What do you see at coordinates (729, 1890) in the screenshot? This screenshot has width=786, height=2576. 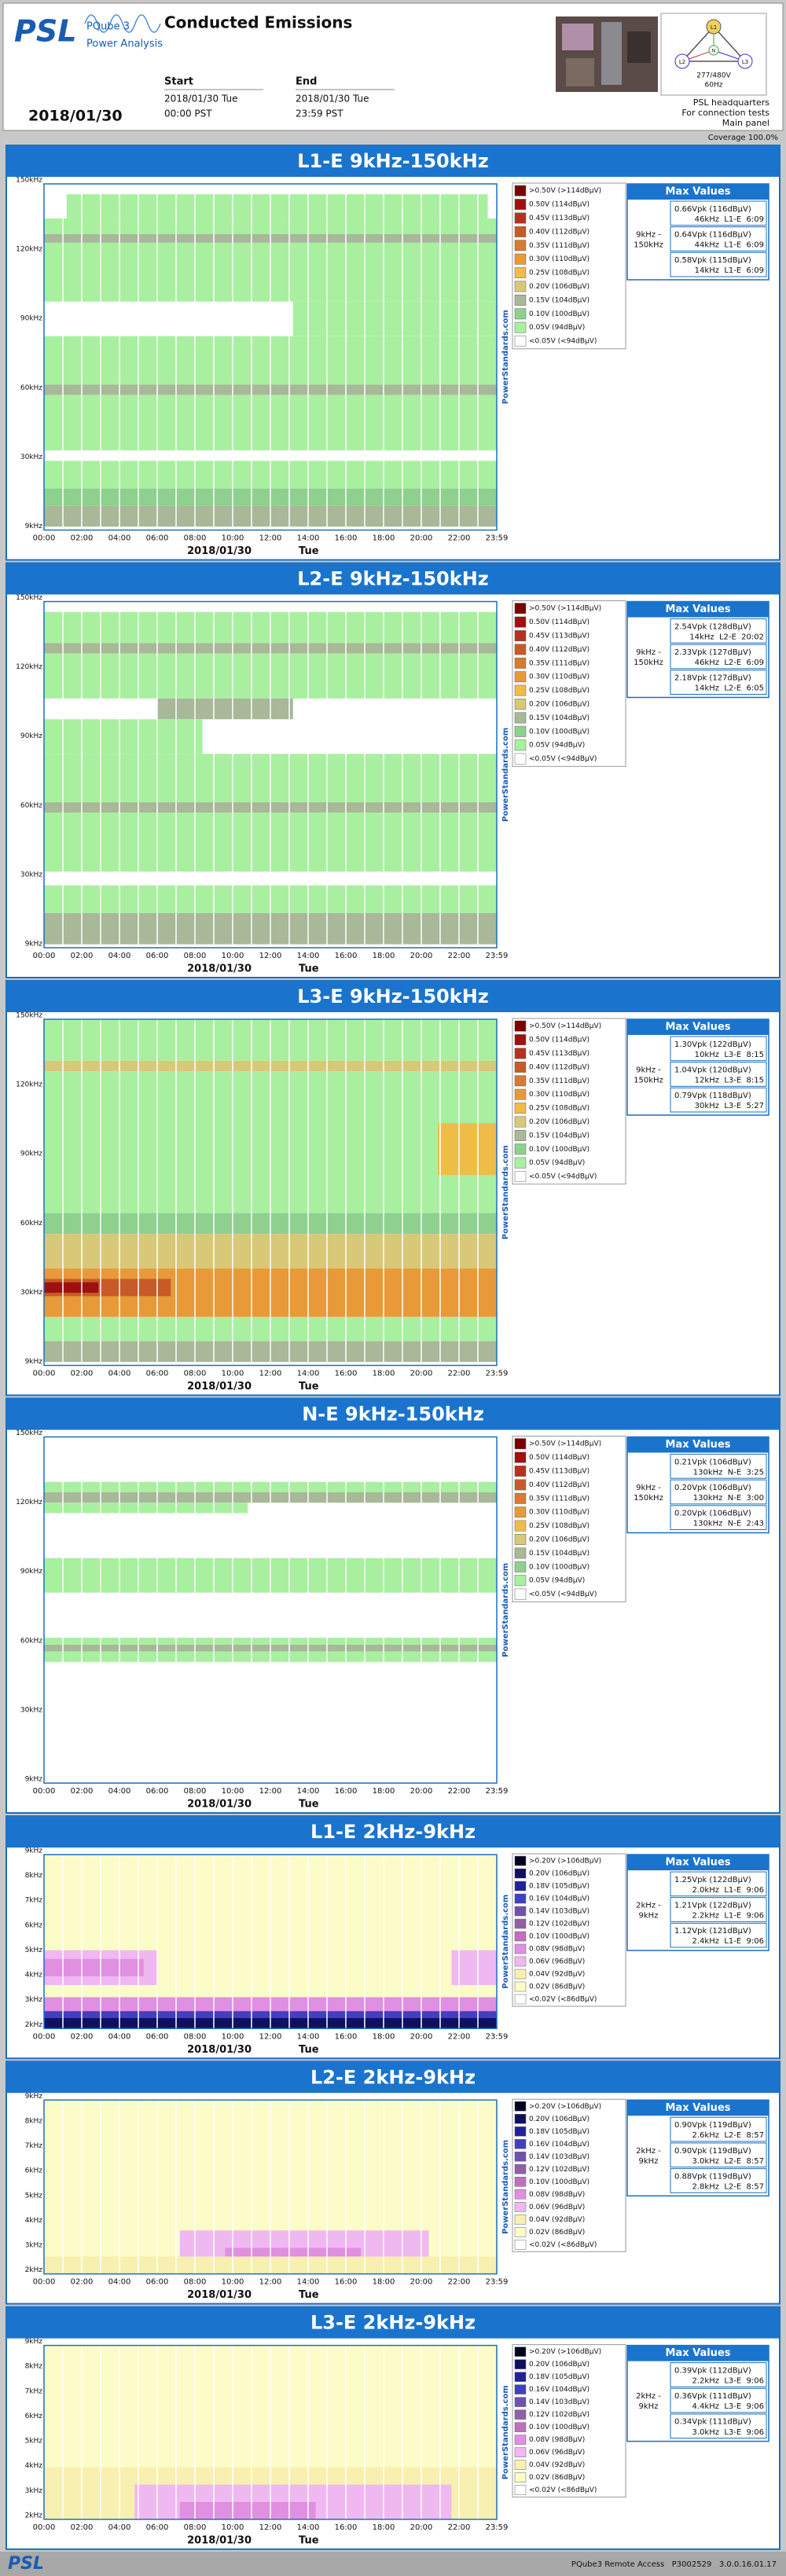 I see `max-detail: 2.0kHz L1-E 9:06` at bounding box center [729, 1890].